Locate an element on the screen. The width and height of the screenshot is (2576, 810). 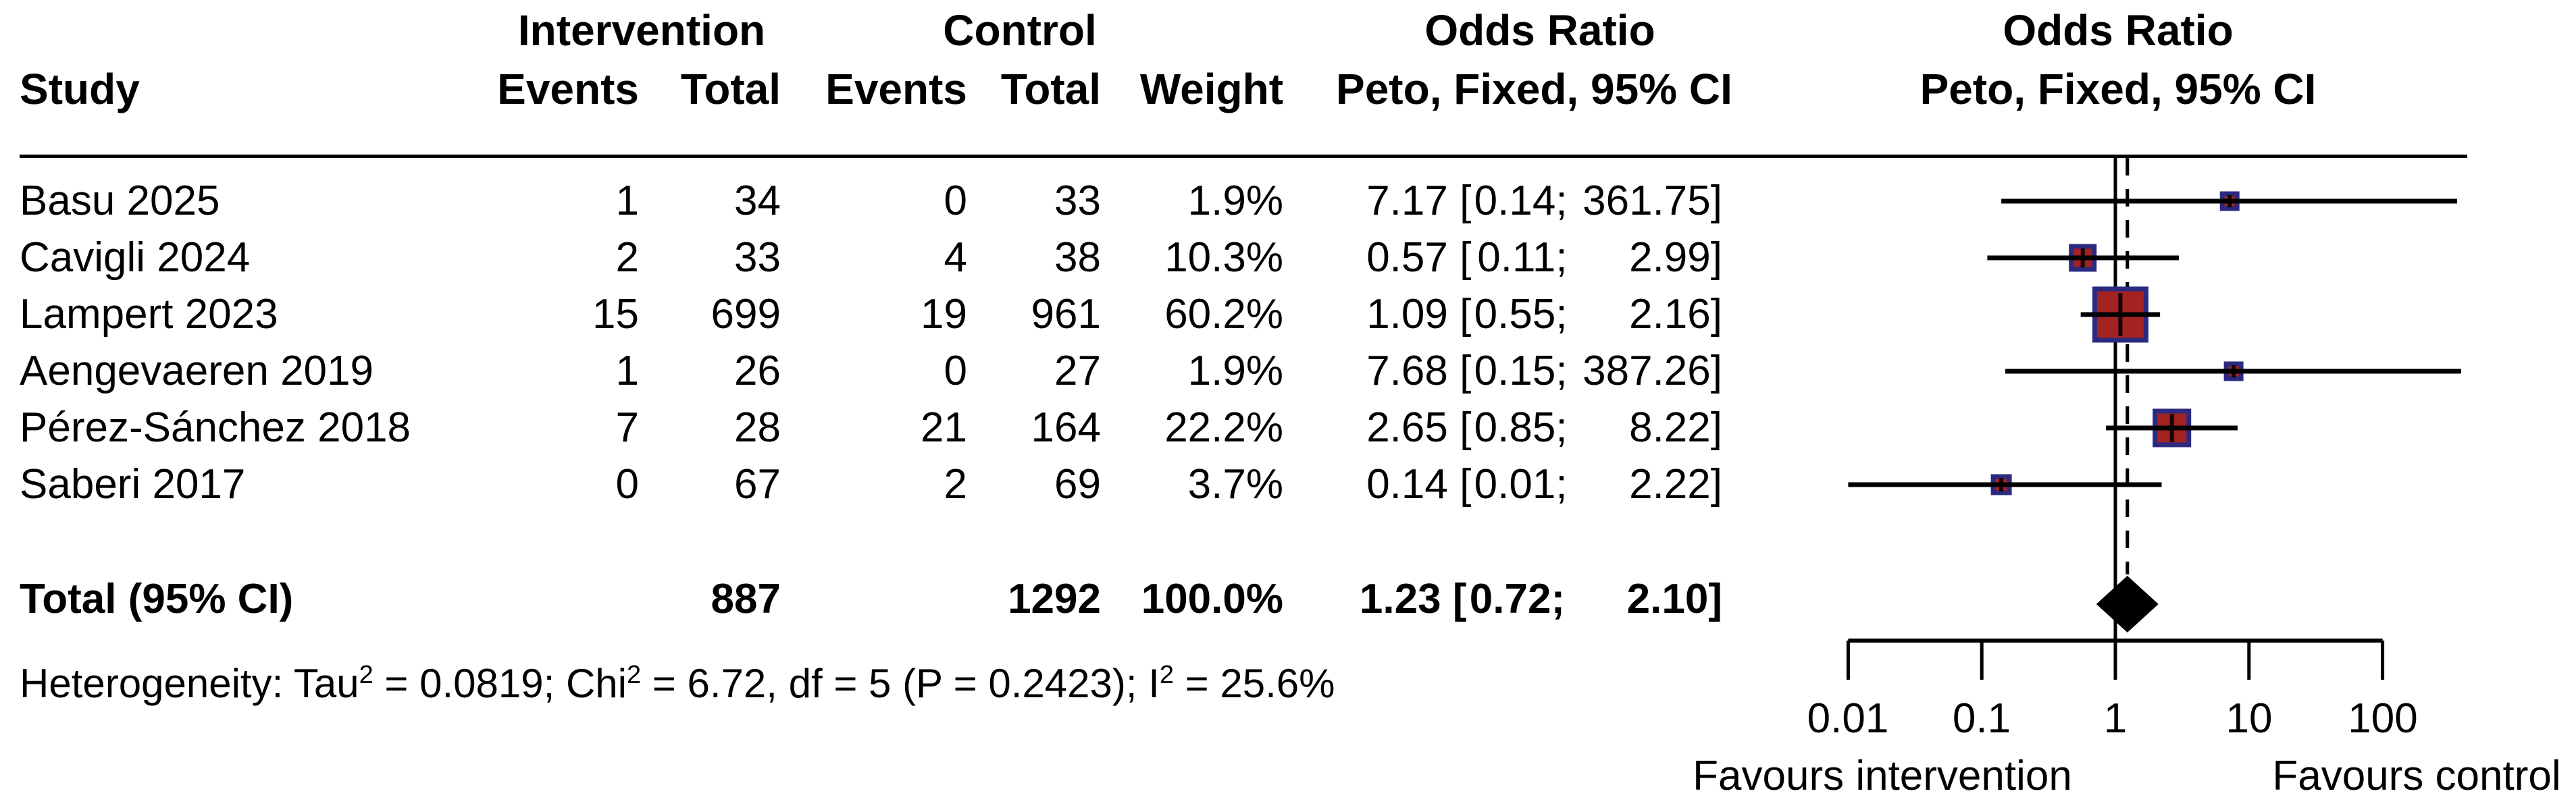
intervention-events: 2 is located at coordinates (627, 257).